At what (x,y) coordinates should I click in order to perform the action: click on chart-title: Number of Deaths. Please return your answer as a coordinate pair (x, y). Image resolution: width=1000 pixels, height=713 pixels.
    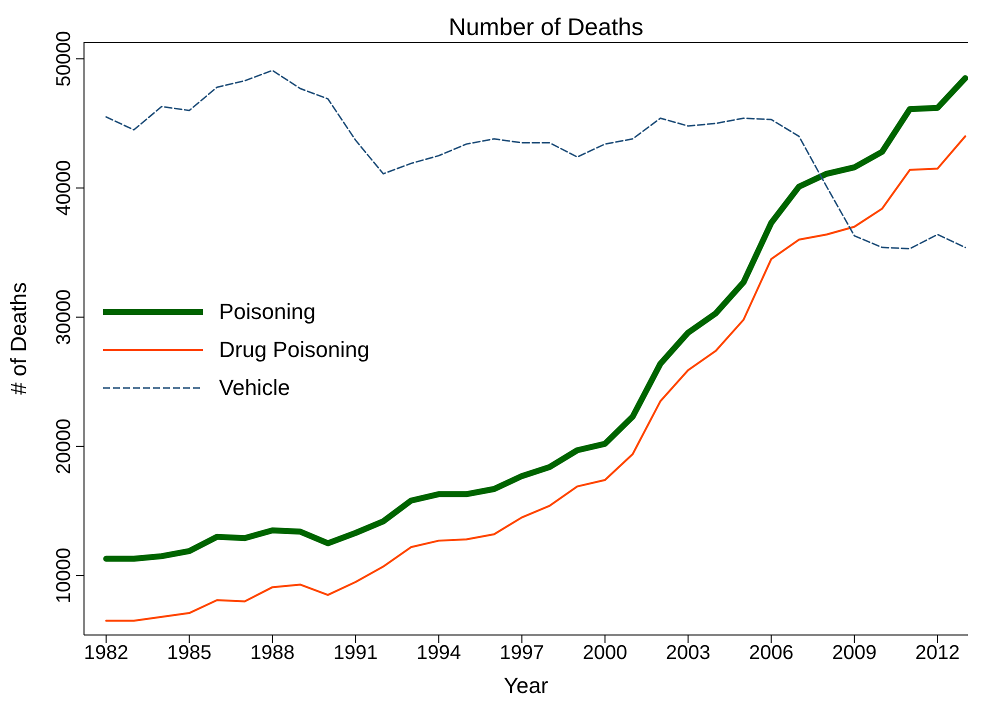
    Looking at the image, I should click on (546, 28).